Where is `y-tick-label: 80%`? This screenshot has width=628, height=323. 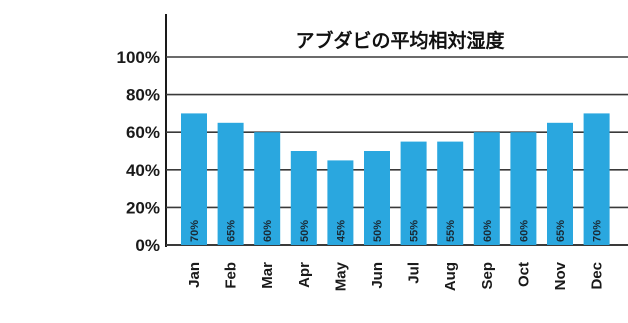 y-tick-label: 80% is located at coordinates (143, 95).